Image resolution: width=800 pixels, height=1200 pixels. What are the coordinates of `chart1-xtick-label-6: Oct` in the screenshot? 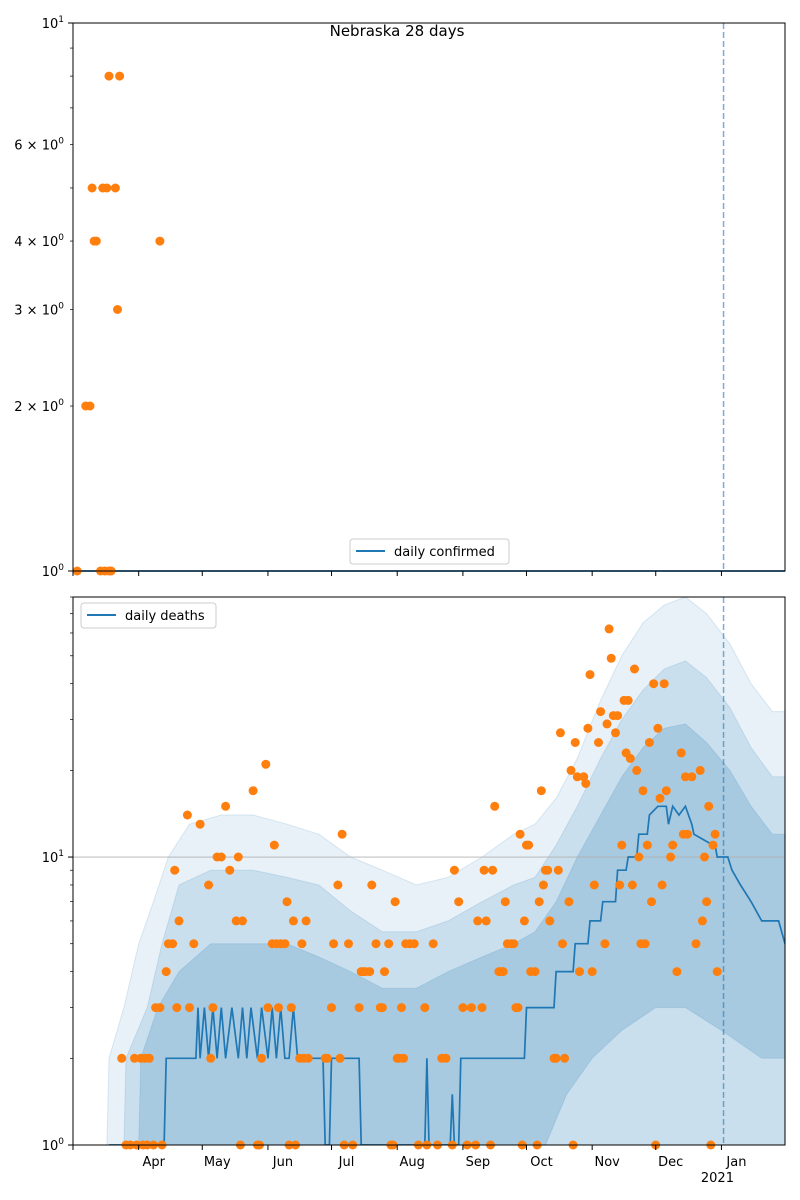 It's located at (541, 1162).